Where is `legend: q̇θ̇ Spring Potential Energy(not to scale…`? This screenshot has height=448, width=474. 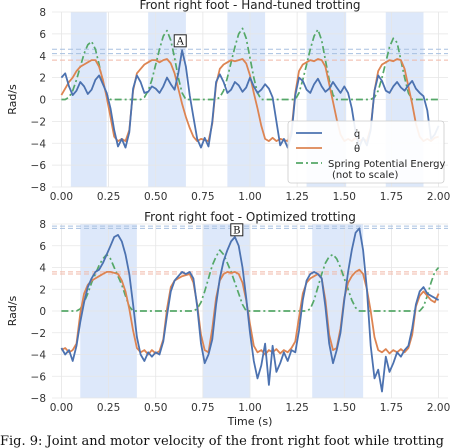 legend: q̇θ̇ Spring Potential Energy(not to scale… is located at coordinates (366, 152).